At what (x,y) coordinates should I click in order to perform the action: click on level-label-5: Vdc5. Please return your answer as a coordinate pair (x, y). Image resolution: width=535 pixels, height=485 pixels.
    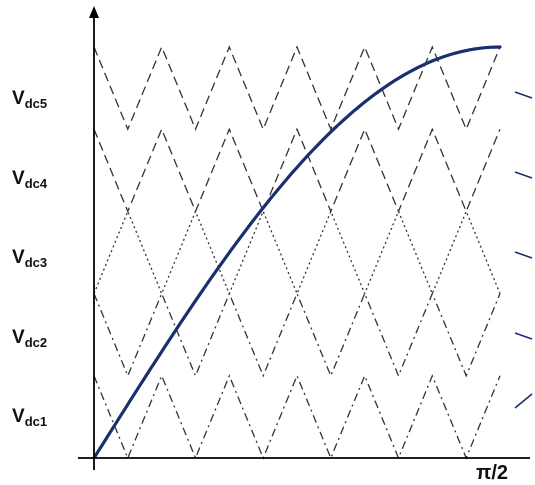
    Looking at the image, I should click on (29, 99).